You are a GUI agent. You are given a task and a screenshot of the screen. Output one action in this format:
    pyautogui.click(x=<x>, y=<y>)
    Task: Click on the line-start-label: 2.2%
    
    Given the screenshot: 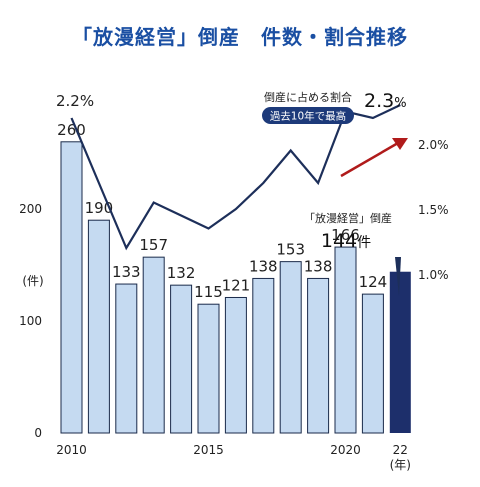 What is the action you would take?
    pyautogui.click(x=75, y=101)
    